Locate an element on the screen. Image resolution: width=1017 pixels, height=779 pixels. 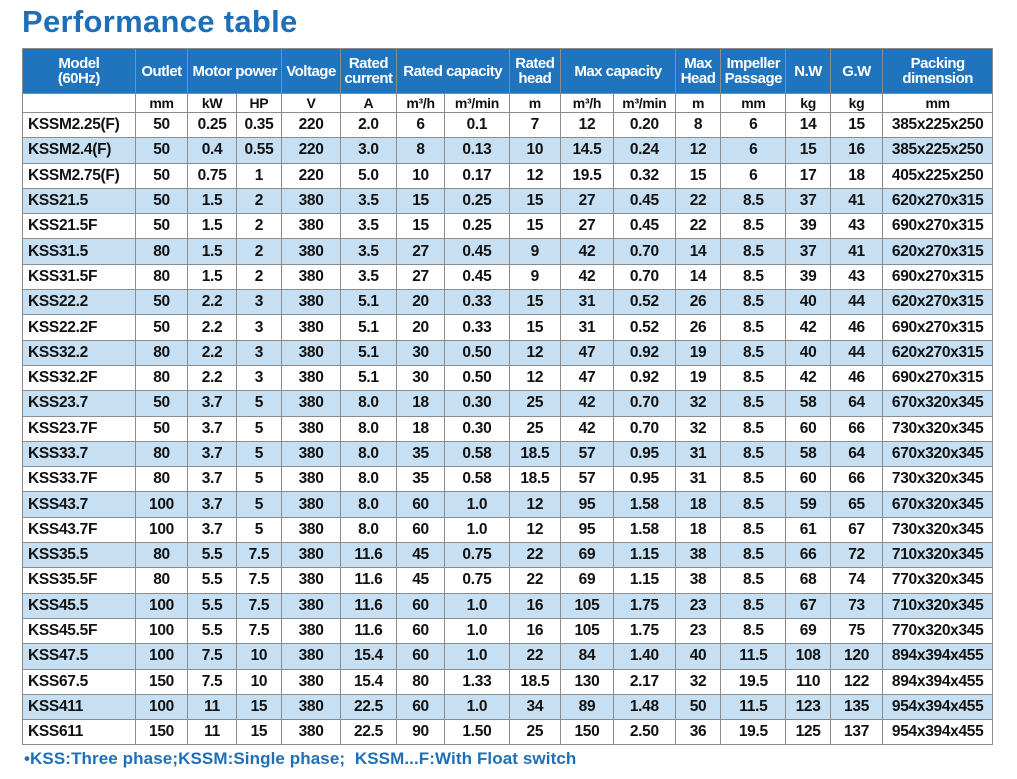
model-cell: KSS22.2 is located at coordinates (79, 302).